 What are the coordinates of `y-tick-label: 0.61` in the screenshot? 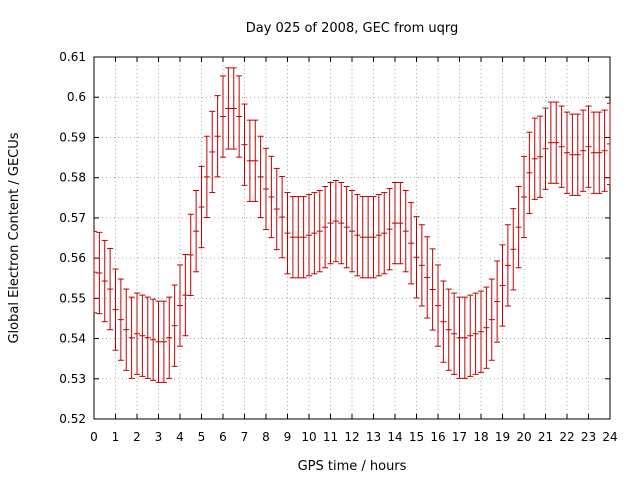 It's located at (72, 57).